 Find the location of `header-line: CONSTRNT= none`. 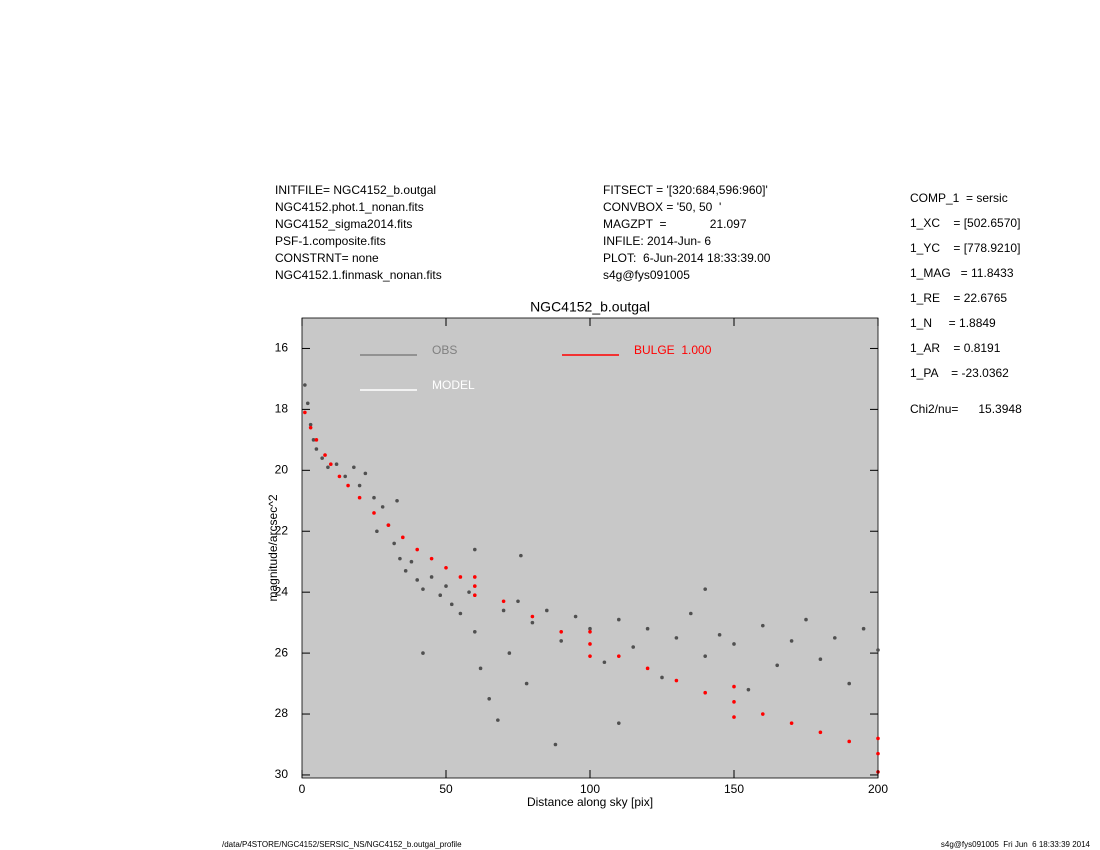

header-line: CONSTRNT= none is located at coordinates (327, 258).